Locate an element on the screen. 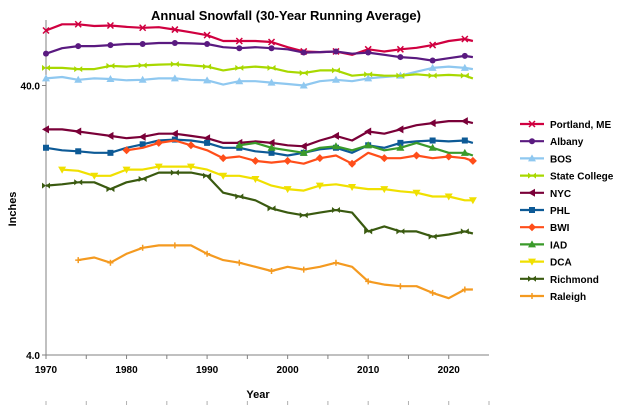  y-tick-label: 40.0 is located at coordinates (31, 86).